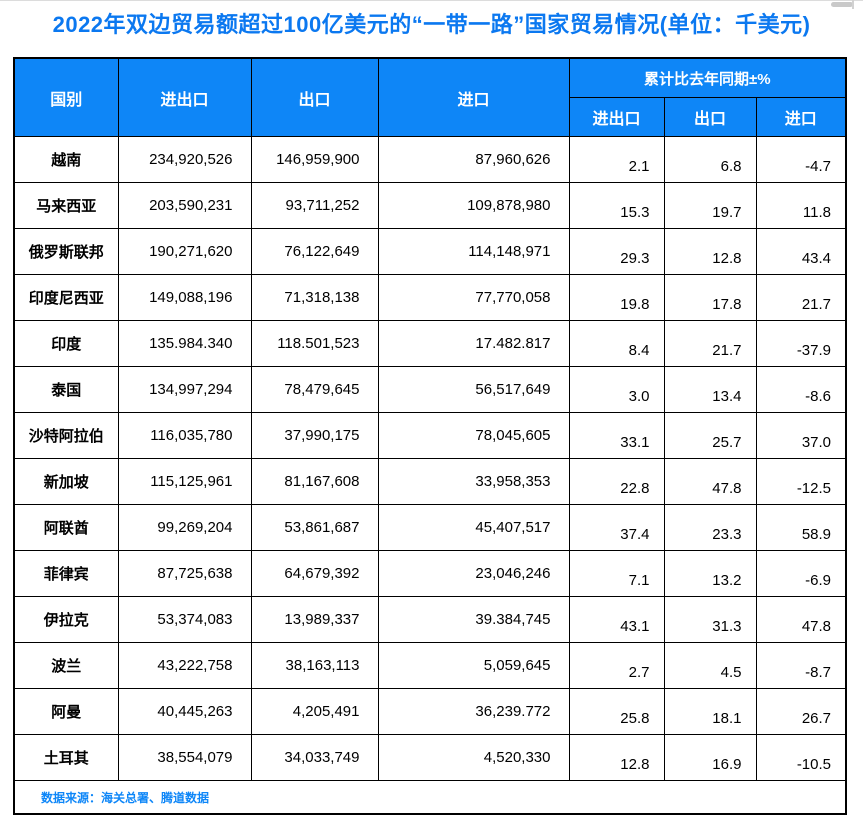  Describe the element at coordinates (184, 97) in the screenshot. I see `header-total: 进出口` at that location.